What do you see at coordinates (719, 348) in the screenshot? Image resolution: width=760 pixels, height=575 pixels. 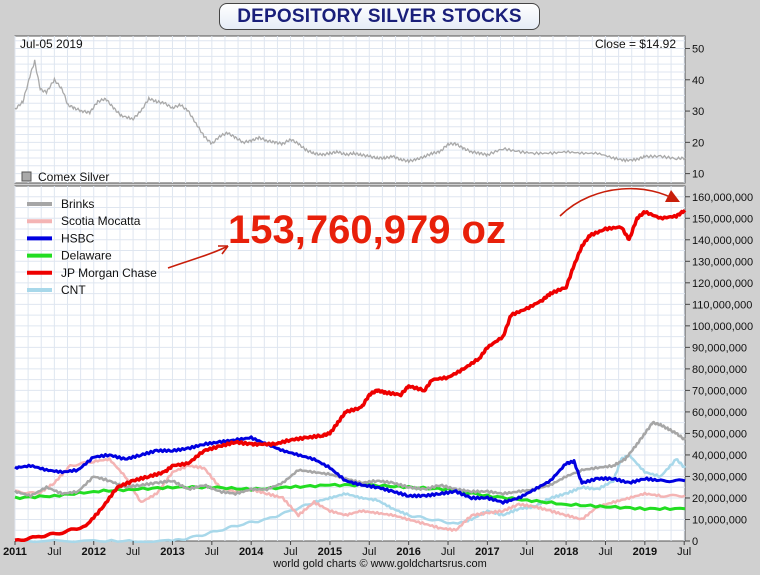 I see `stocks-axis-label: 90,000,000` at bounding box center [719, 348].